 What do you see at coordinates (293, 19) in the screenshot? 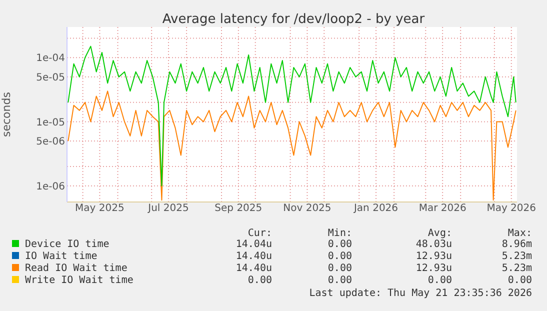
I see `chart-title: Average latency for /dev/loop2 - by year` at bounding box center [293, 19].